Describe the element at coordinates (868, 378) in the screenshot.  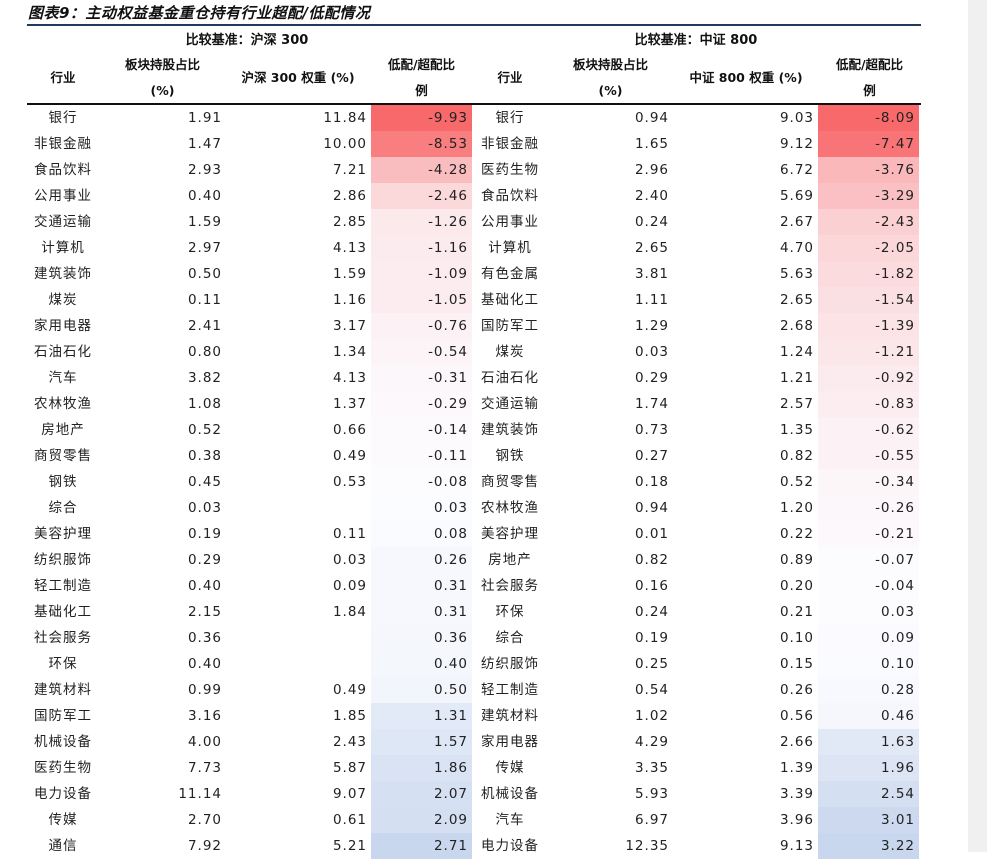
I see `right-diff-cell: -0.92` at that location.